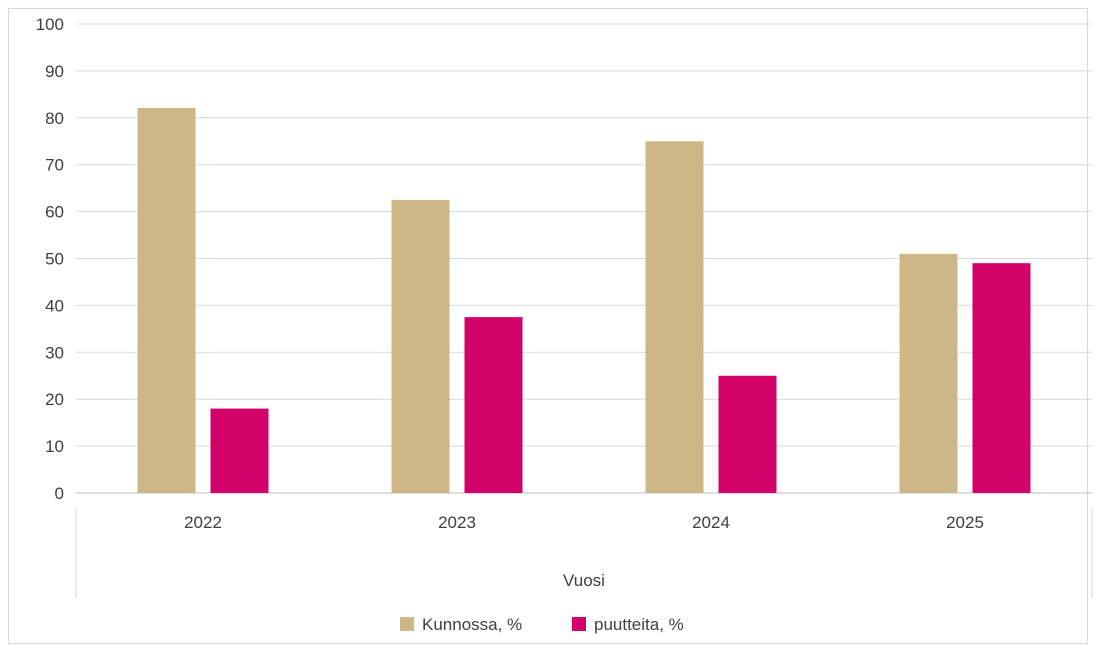 The image size is (1096, 652). Describe the element at coordinates (54, 399) in the screenshot. I see `y-tick-label: 20` at that location.